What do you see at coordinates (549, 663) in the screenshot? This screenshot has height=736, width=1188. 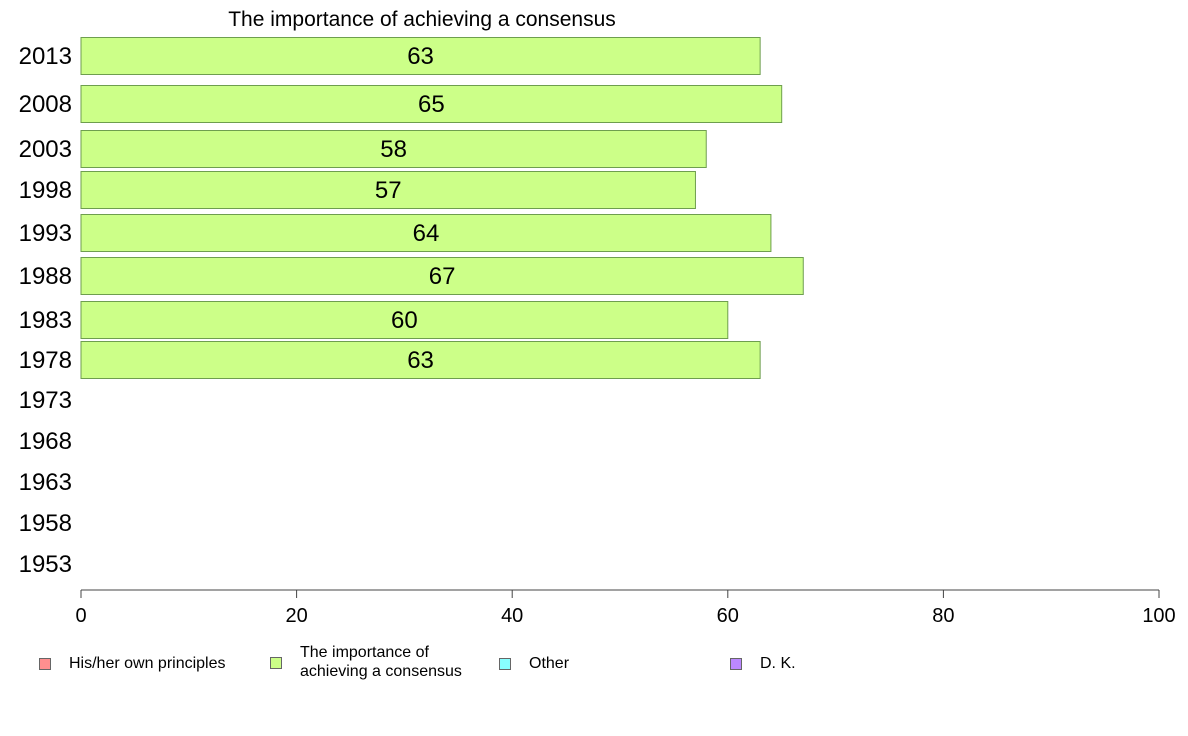 I see `legend-label: Other` at bounding box center [549, 663].